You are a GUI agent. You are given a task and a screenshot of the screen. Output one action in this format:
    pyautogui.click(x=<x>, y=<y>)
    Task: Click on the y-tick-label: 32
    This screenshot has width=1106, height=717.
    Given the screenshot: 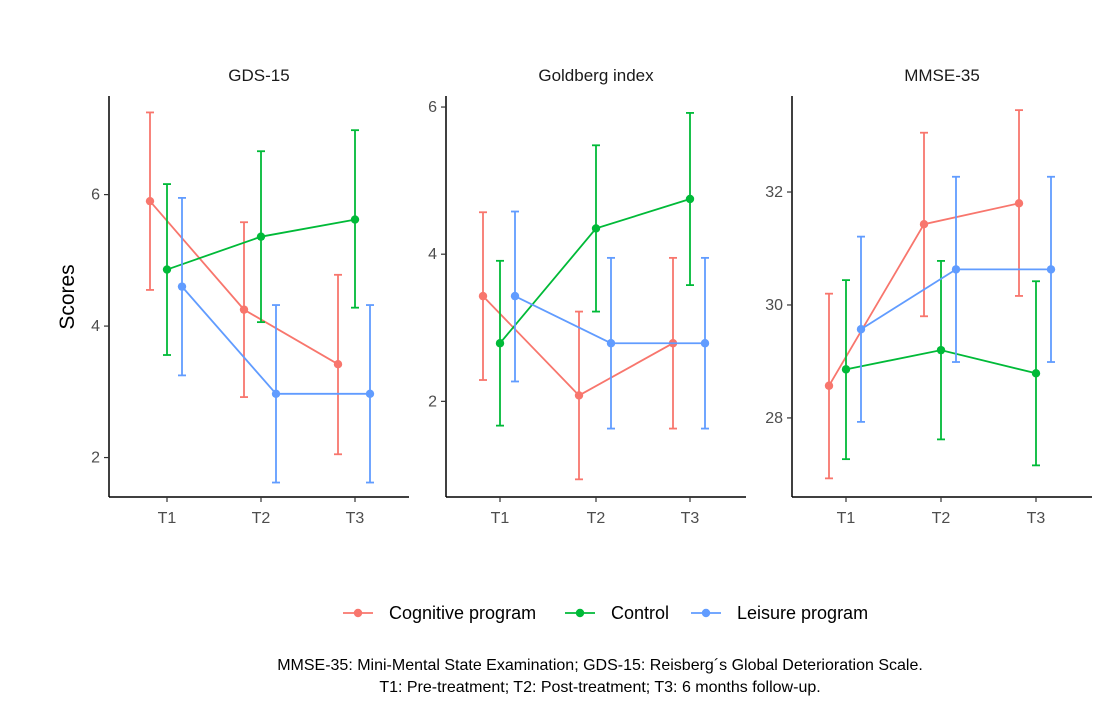 What is the action you would take?
    pyautogui.click(x=774, y=192)
    